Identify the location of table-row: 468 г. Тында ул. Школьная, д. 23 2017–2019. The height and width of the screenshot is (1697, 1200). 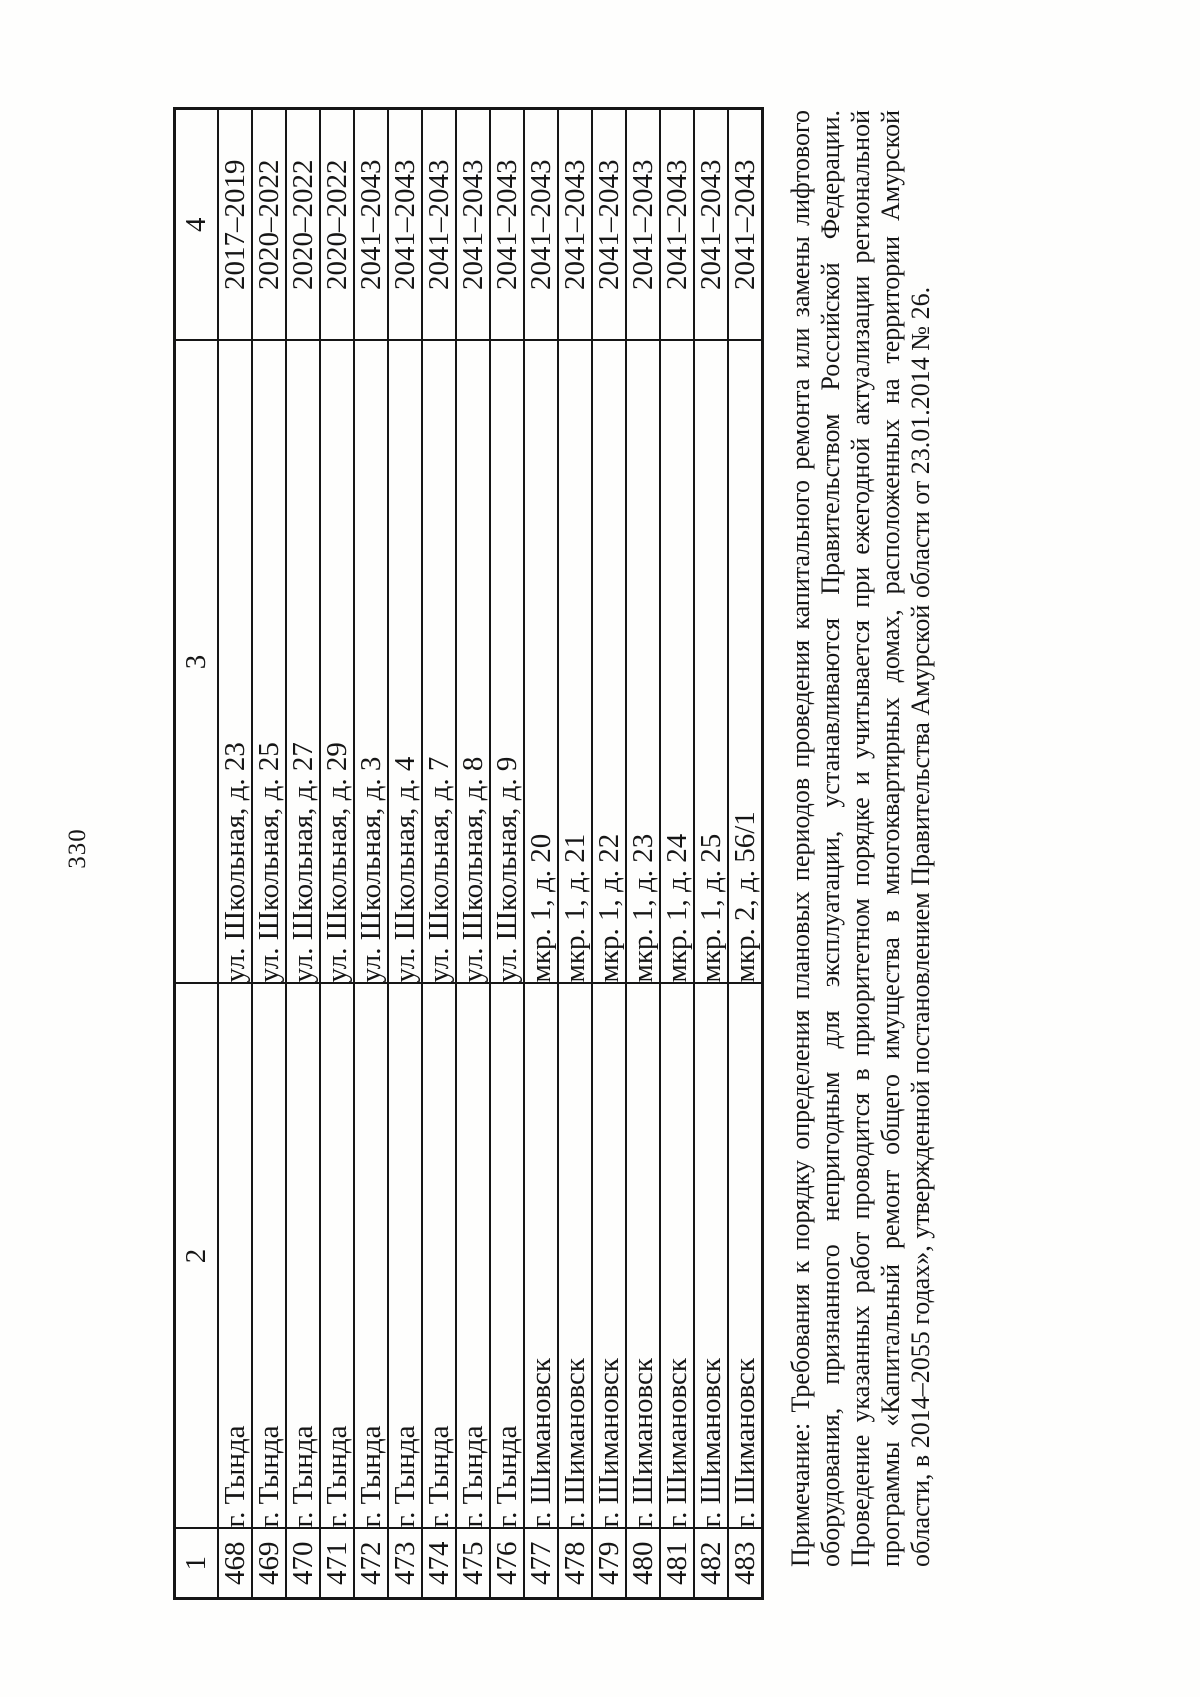
(235, 853).